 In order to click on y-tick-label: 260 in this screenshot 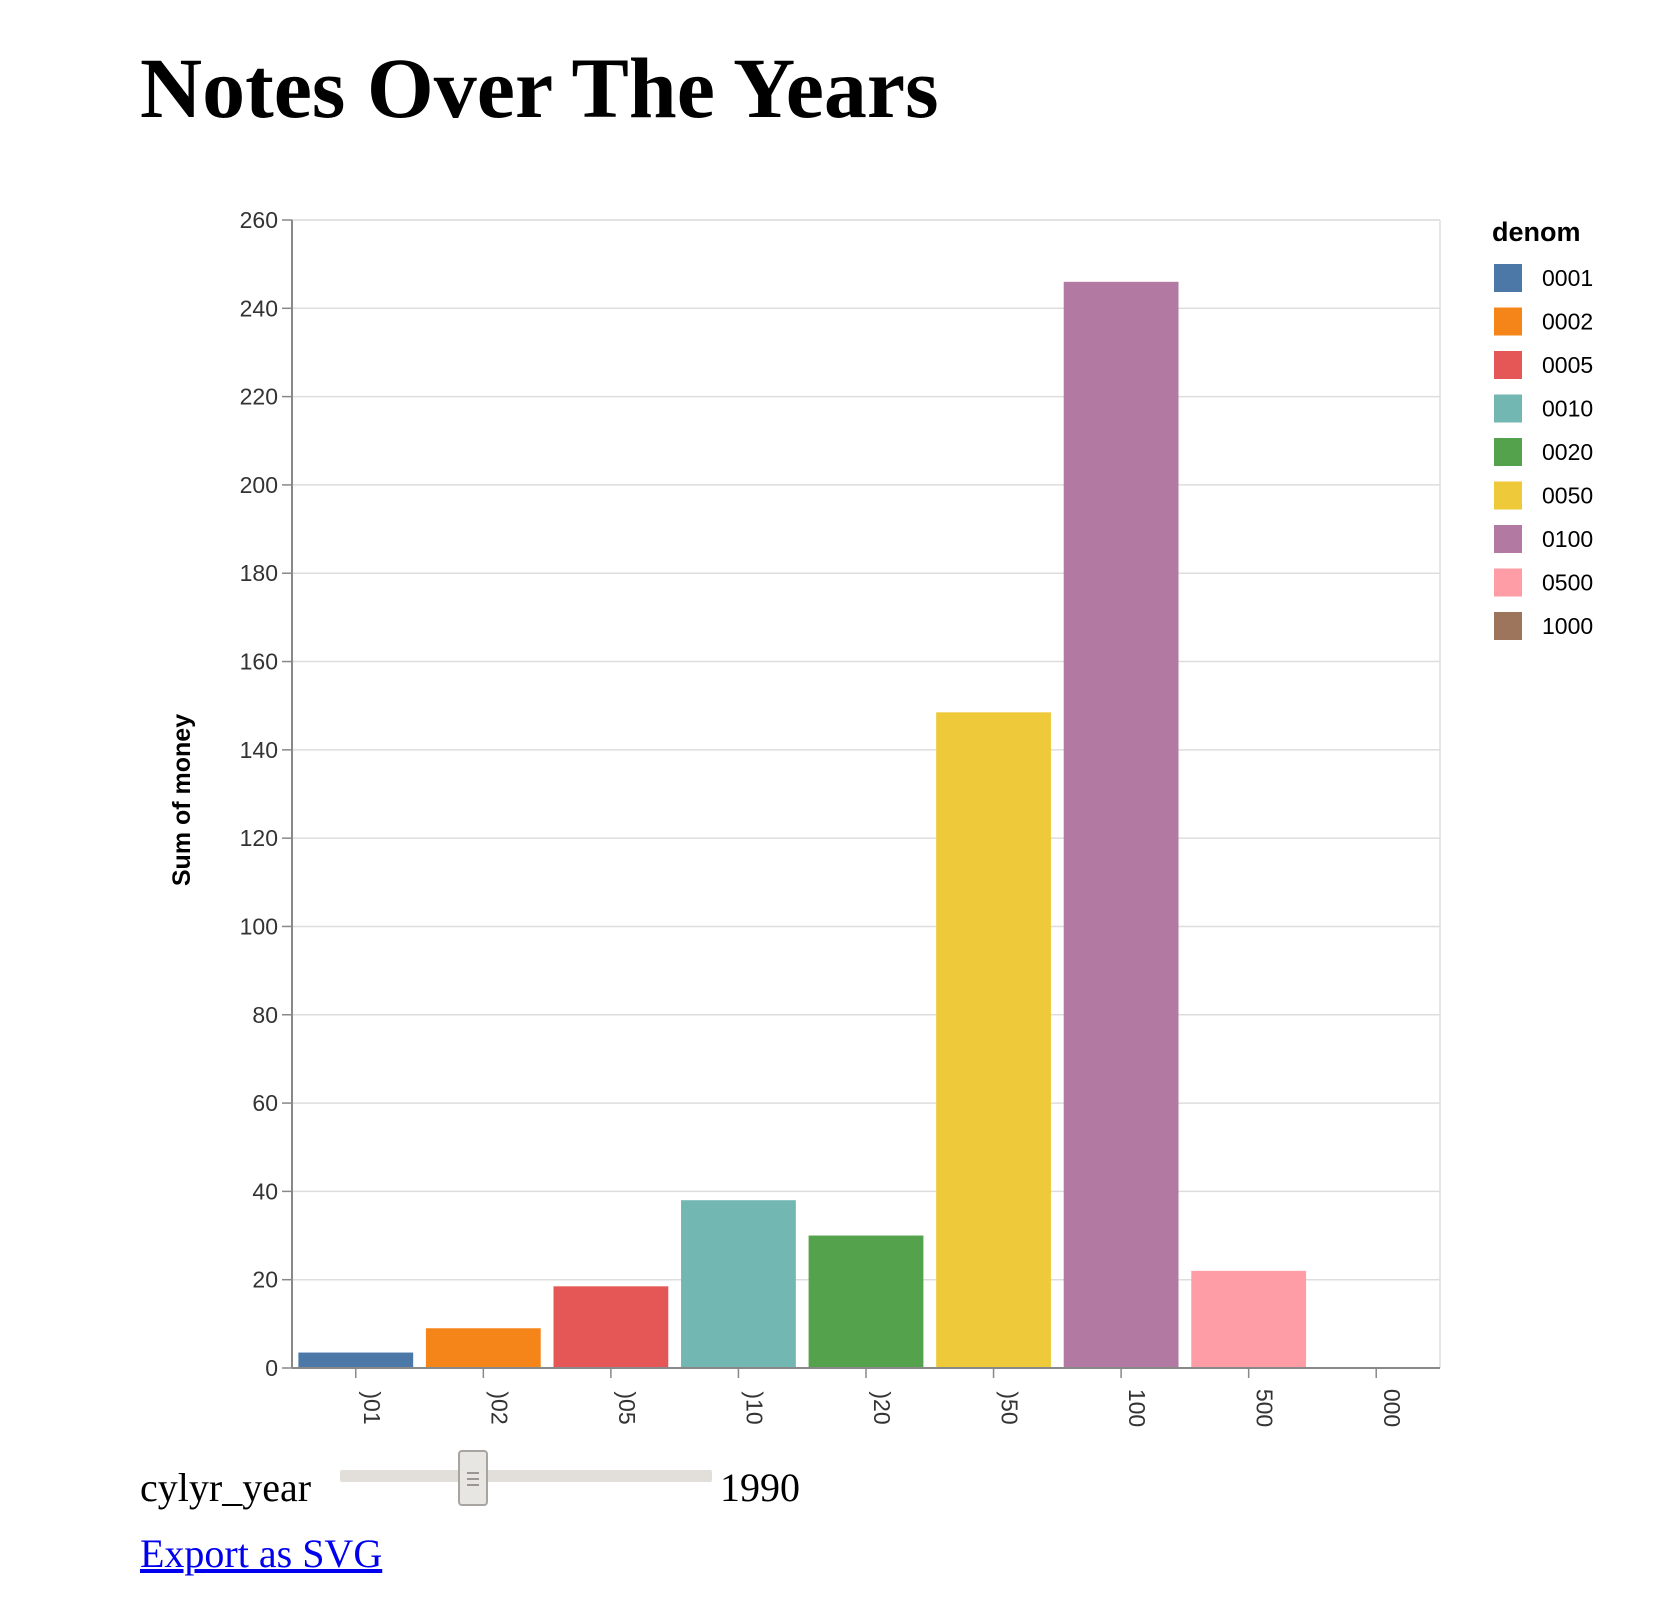, I will do `click(259, 220)`.